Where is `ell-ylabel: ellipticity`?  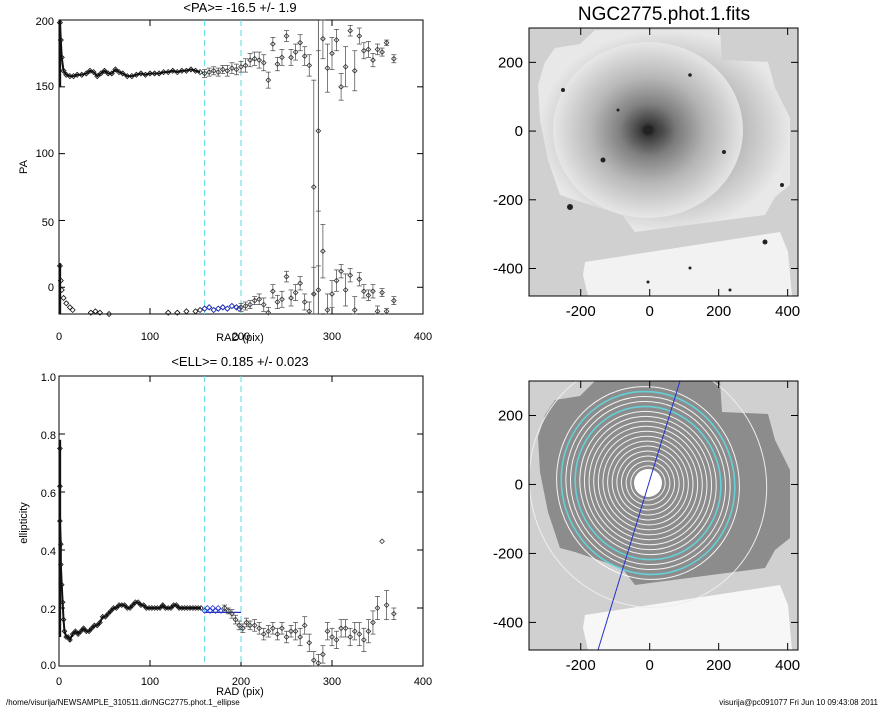
ell-ylabel: ellipticity is located at coordinates (24, 523).